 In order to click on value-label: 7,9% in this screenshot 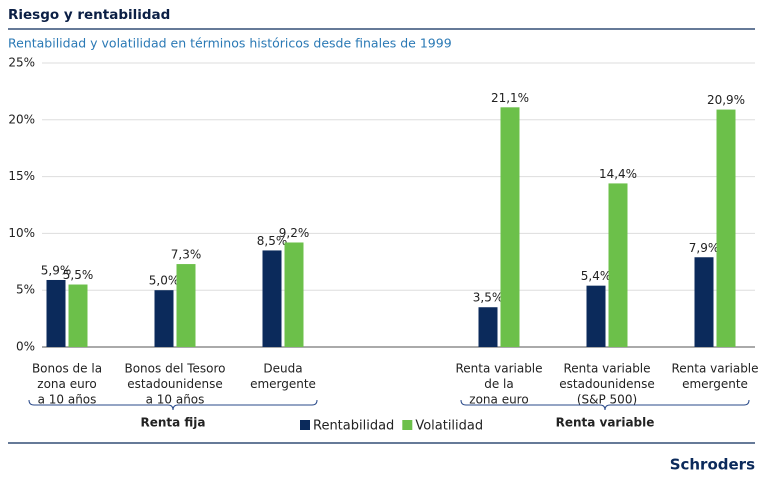, I will do `click(704, 248)`.